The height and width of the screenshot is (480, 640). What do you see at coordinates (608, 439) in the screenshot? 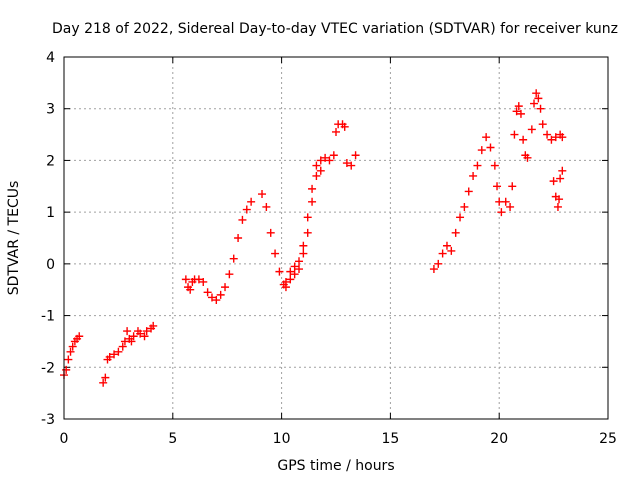
I see `x-tick-label: 25` at bounding box center [608, 439].